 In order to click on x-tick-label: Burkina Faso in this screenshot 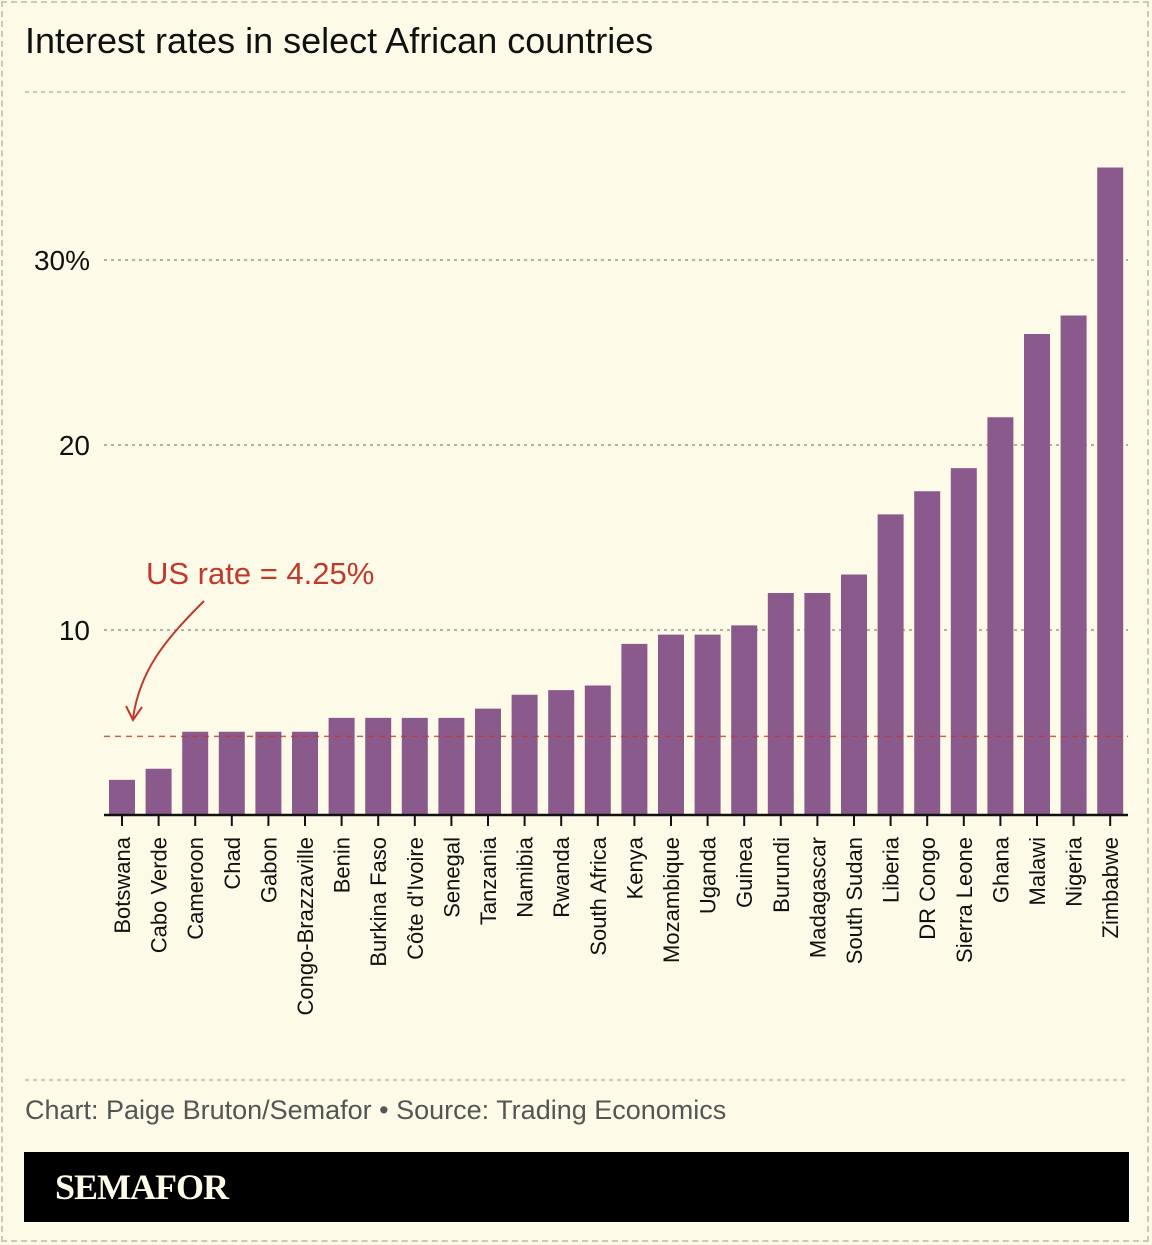, I will do `click(378, 902)`.